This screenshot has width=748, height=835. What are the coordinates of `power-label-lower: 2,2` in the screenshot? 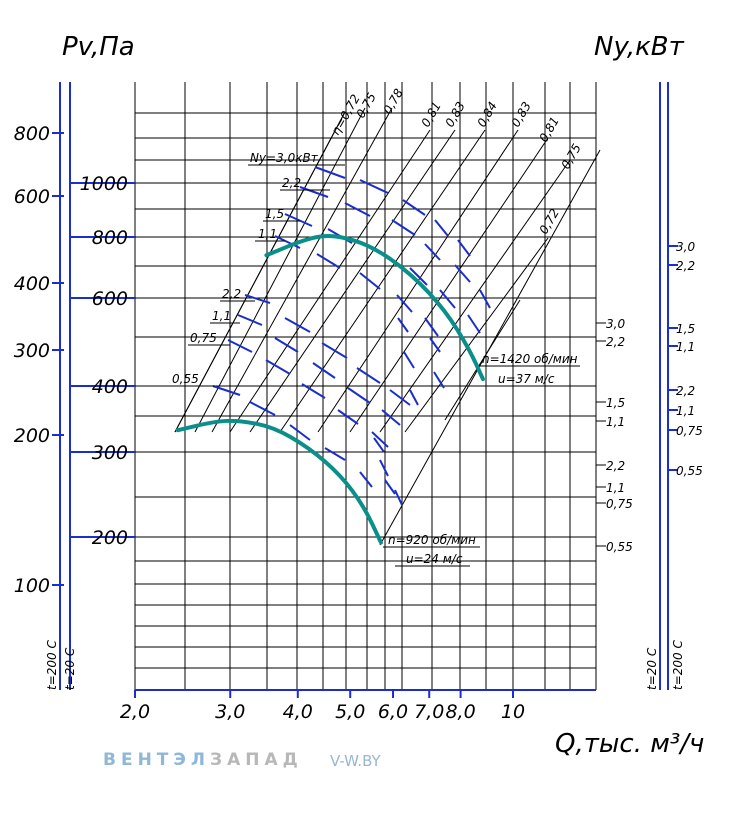 It's located at (231, 294).